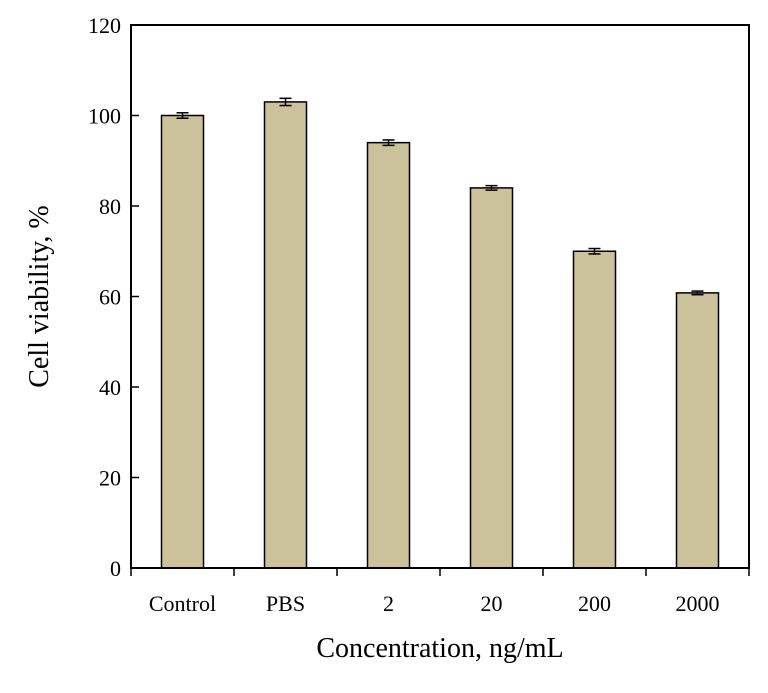 The width and height of the screenshot is (768, 693). What do you see at coordinates (182, 603) in the screenshot?
I see `x-tick-label: Control` at bounding box center [182, 603].